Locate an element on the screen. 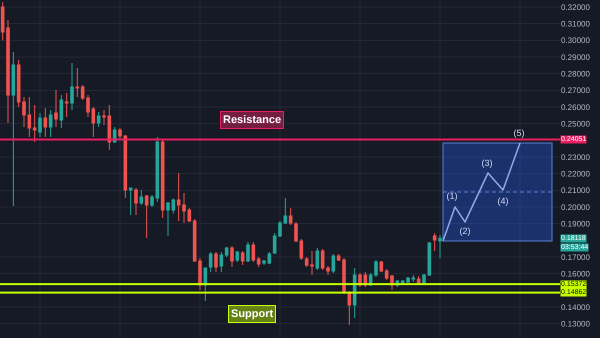  y-tick-label: 0.14000 is located at coordinates (575, 307).